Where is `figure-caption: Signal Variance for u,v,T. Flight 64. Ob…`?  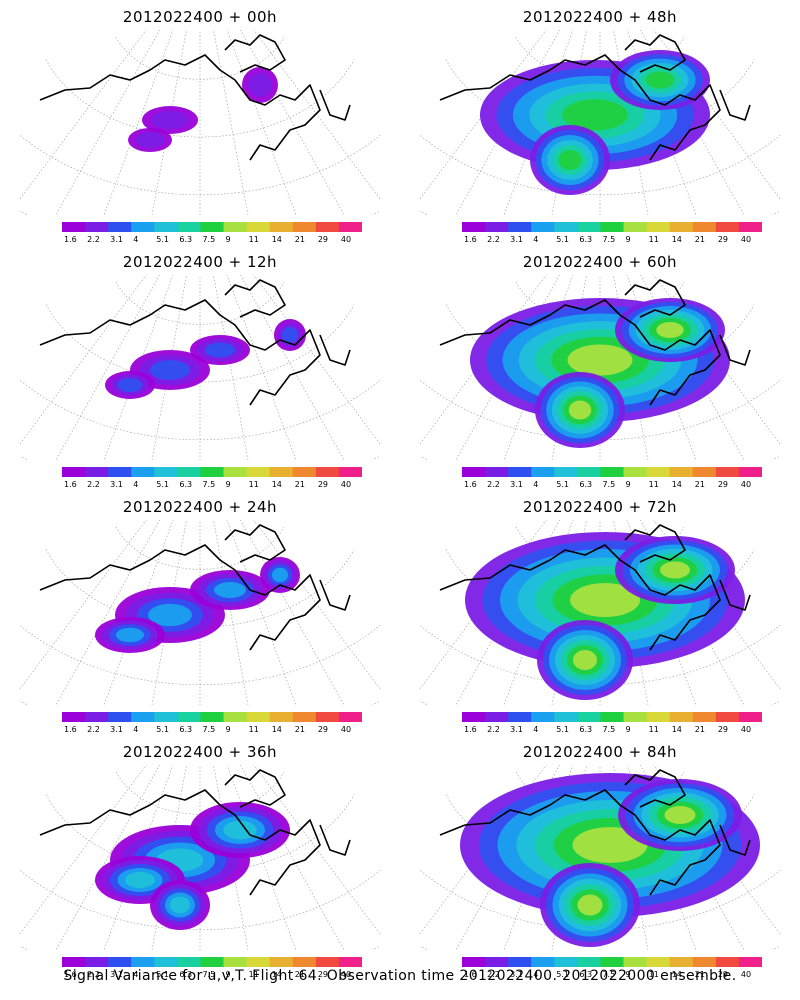
figure-caption: Signal Variance for u,v,T. Flight 64. Ob… is located at coordinates (400, 976).